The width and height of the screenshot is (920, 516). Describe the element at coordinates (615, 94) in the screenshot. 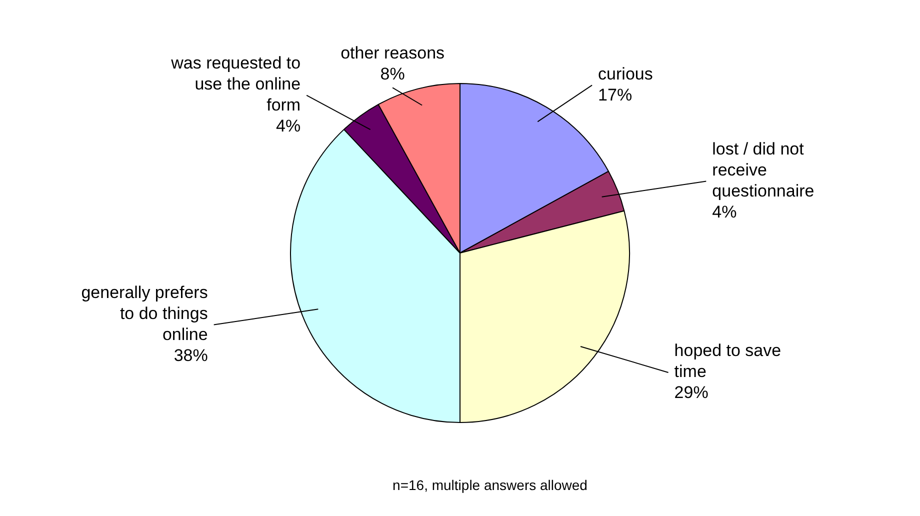

I see `data-label: 17%` at that location.